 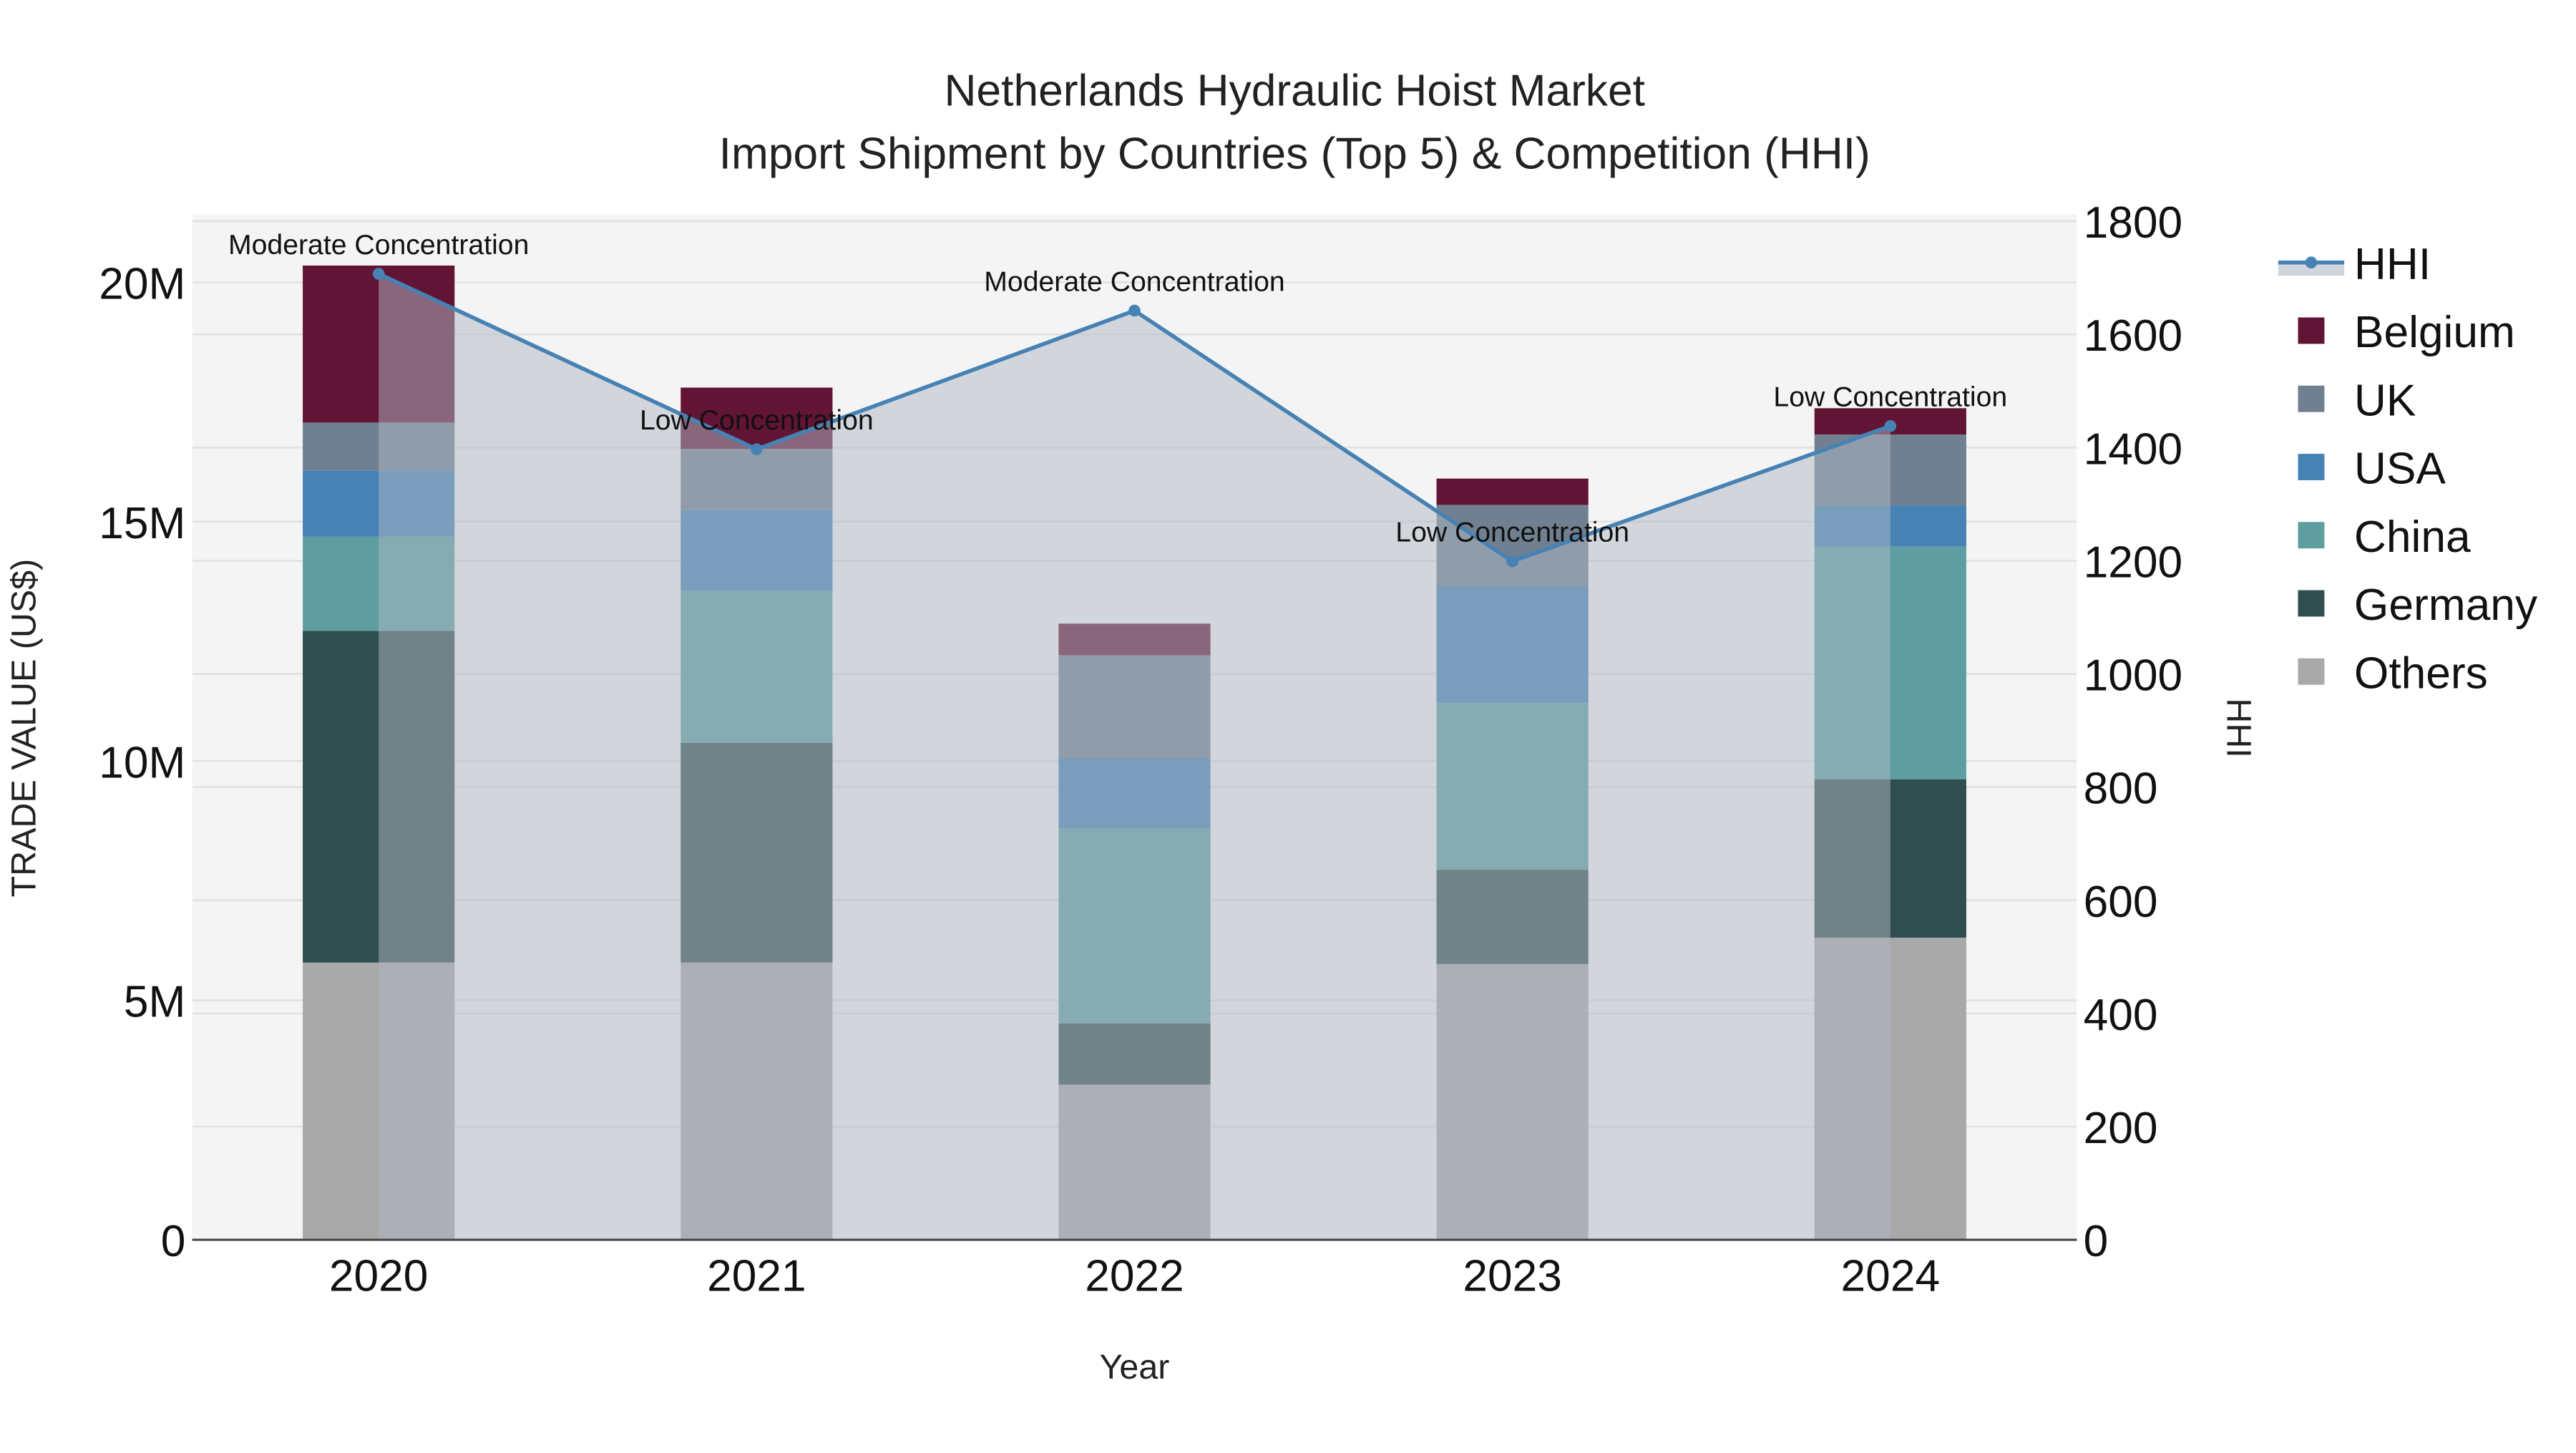 What do you see at coordinates (2121, 789) in the screenshot?
I see `y2-tick-label: 800` at bounding box center [2121, 789].